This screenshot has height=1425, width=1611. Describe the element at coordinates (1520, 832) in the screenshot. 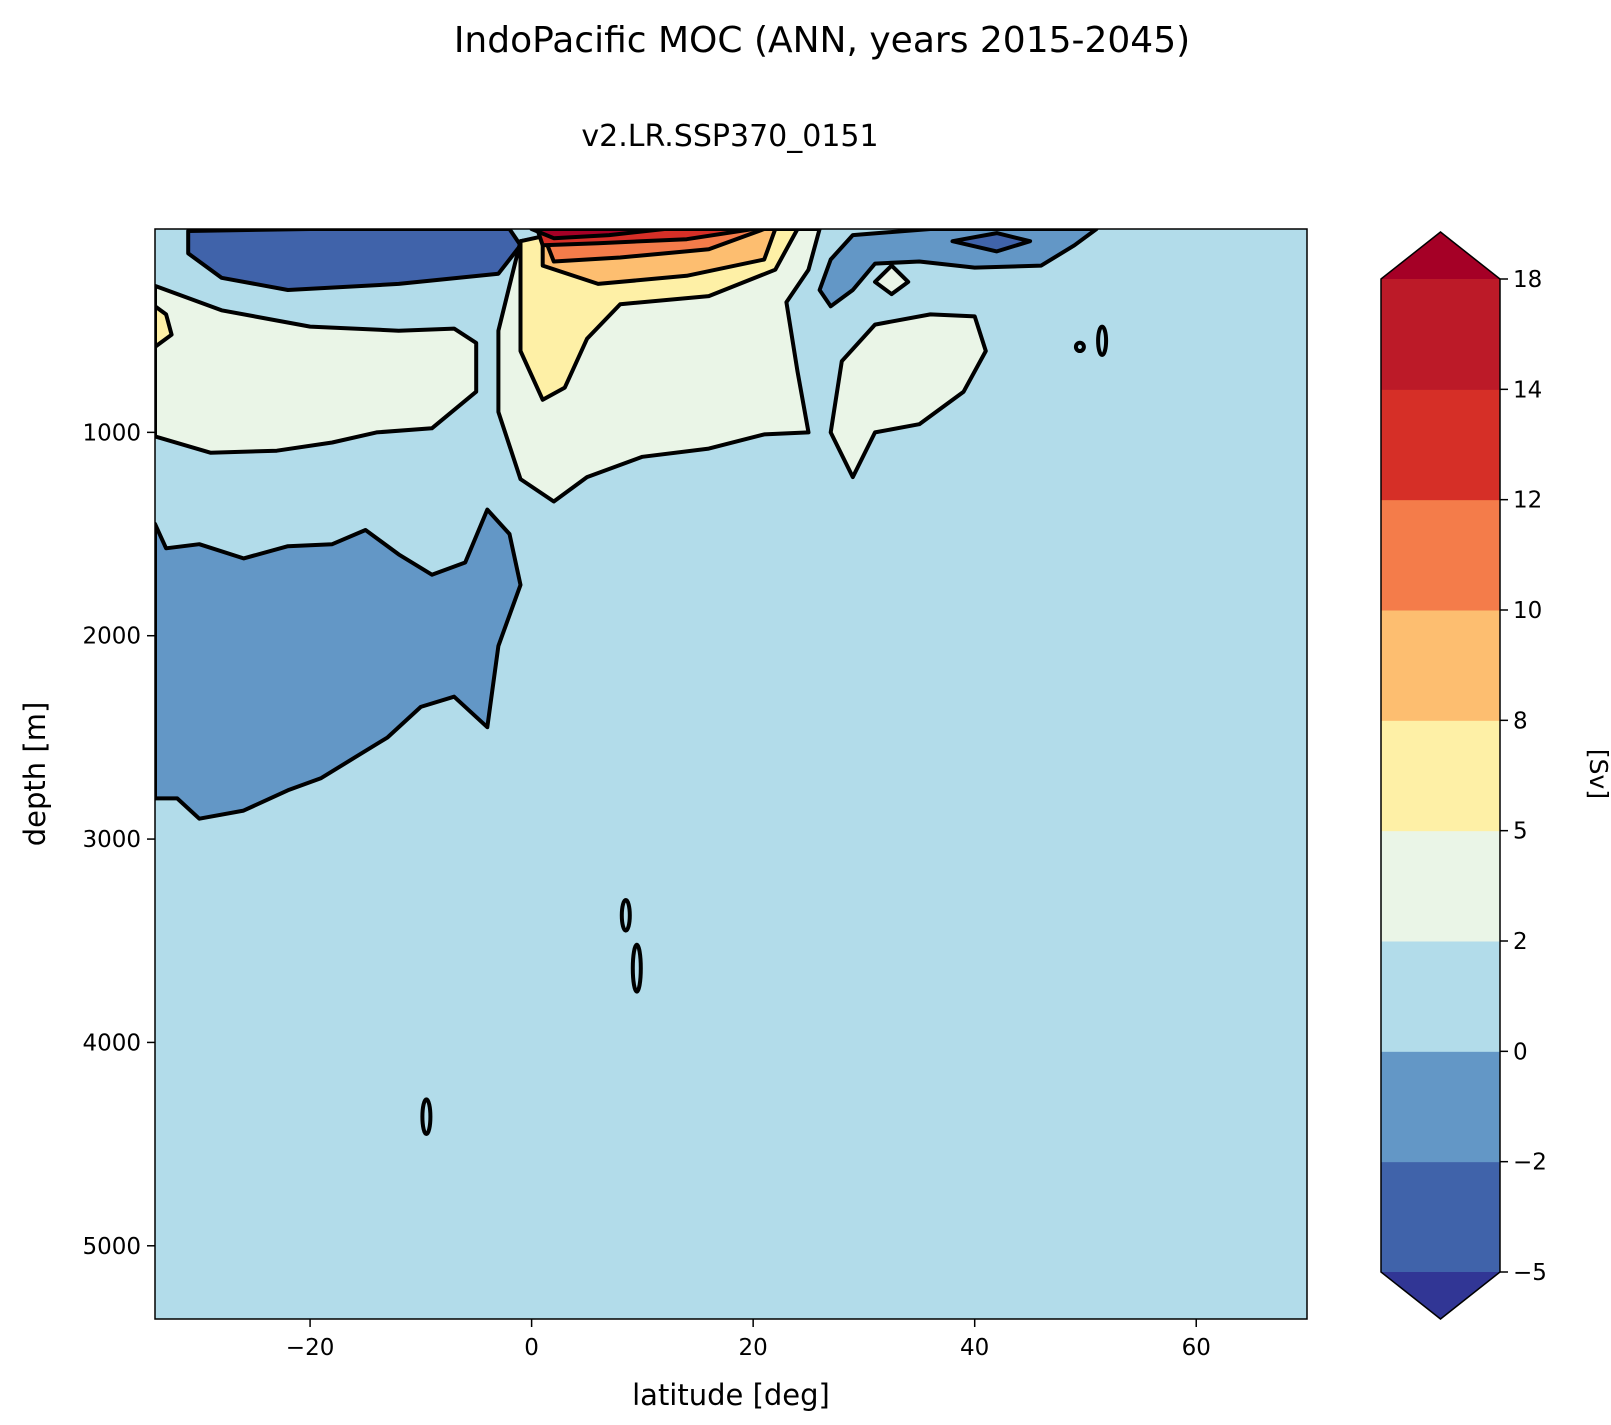

I see `colorbar-tick-label: 5` at that location.